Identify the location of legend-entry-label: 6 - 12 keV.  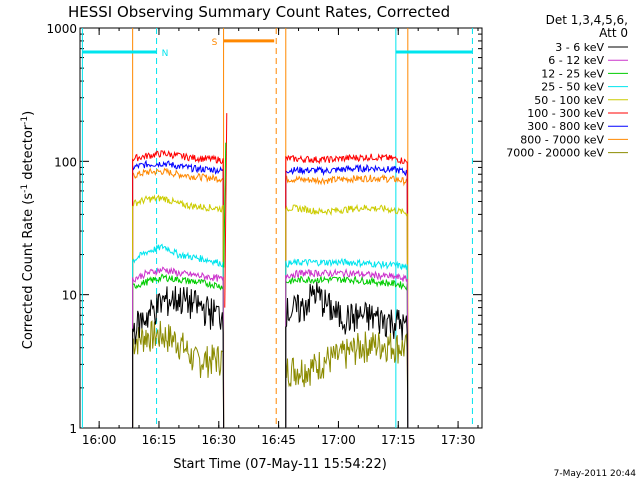
(576, 60).